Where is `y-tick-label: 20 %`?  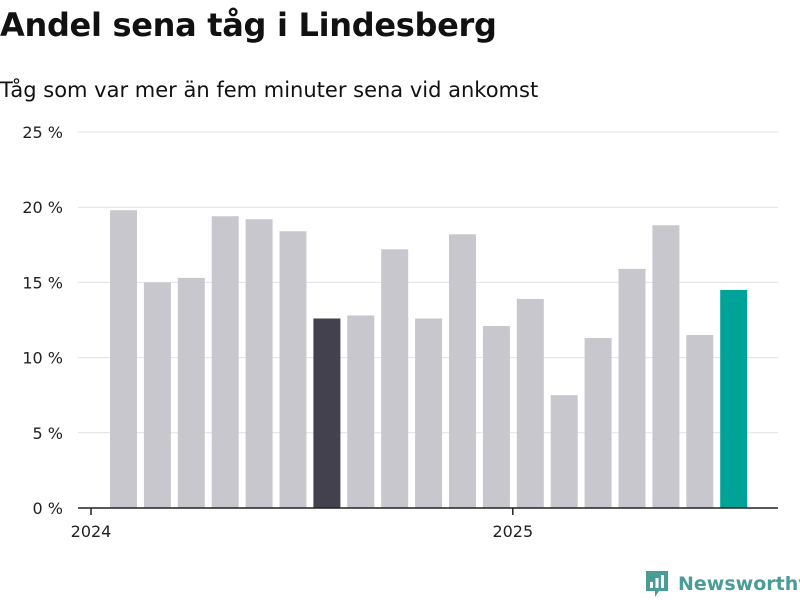 y-tick-label: 20 % is located at coordinates (42, 207).